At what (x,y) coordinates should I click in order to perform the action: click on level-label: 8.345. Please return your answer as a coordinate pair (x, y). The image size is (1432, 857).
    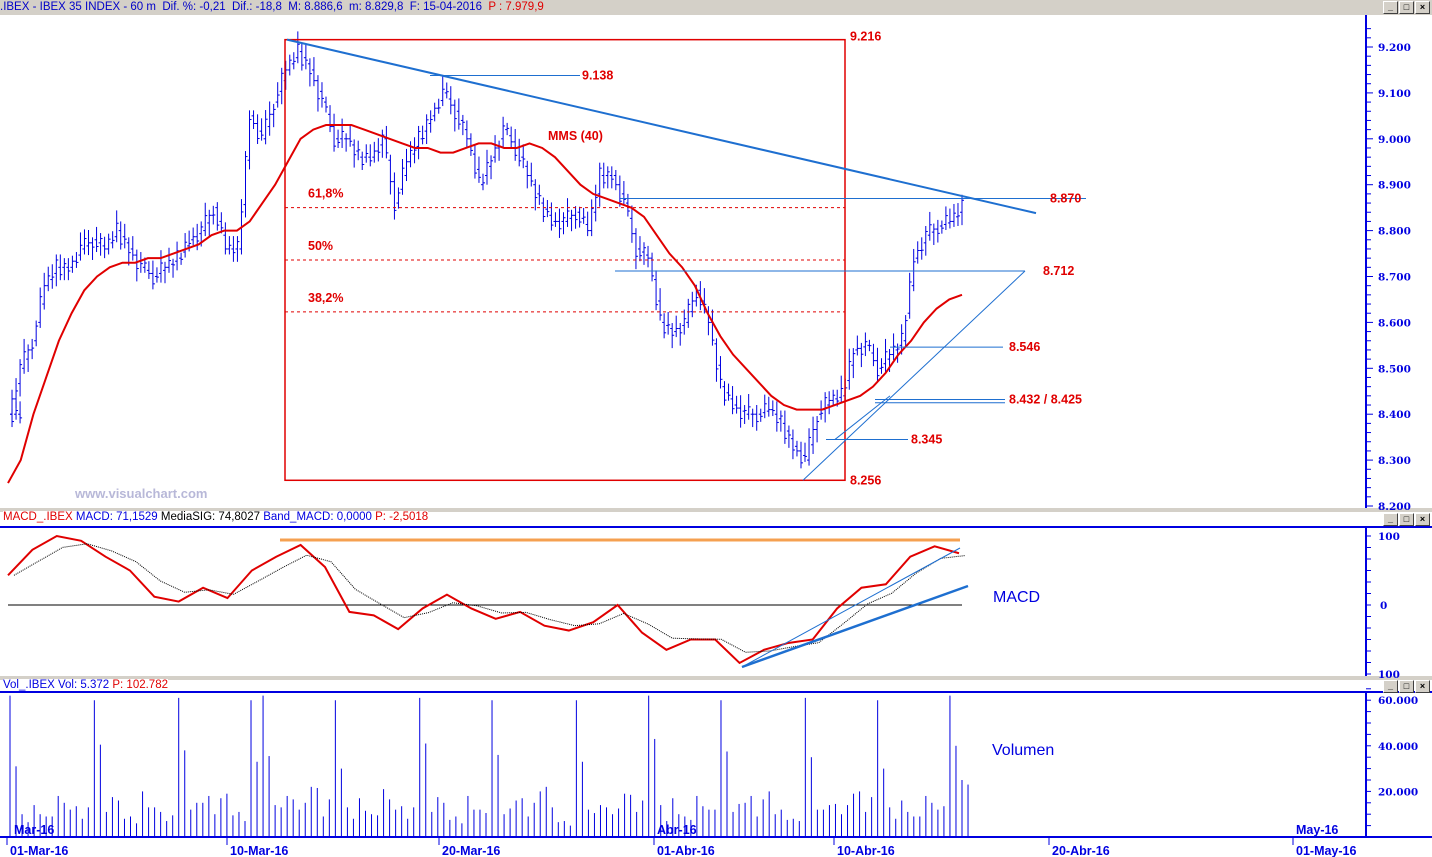
    Looking at the image, I should click on (926, 439).